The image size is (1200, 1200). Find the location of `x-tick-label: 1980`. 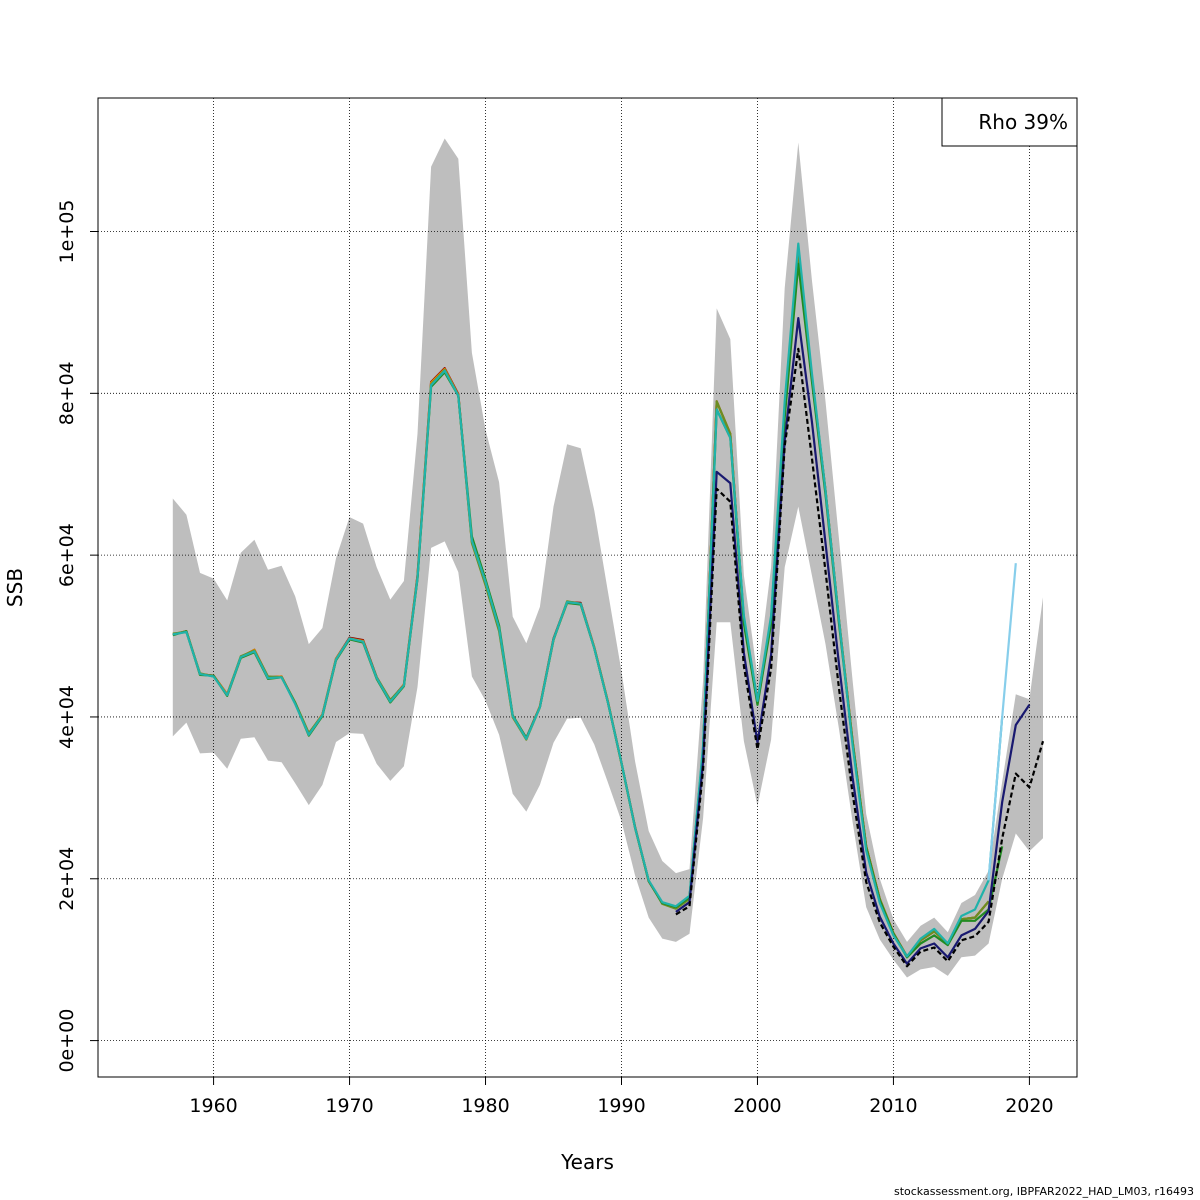

x-tick-label: 1980 is located at coordinates (485, 1106).